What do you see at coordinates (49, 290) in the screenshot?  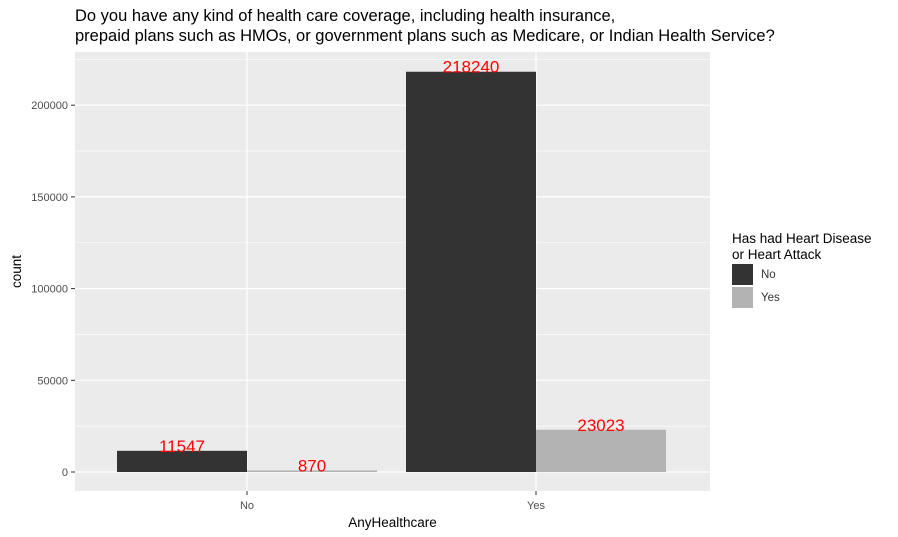 I see `y-tick-label: 100000` at bounding box center [49, 290].